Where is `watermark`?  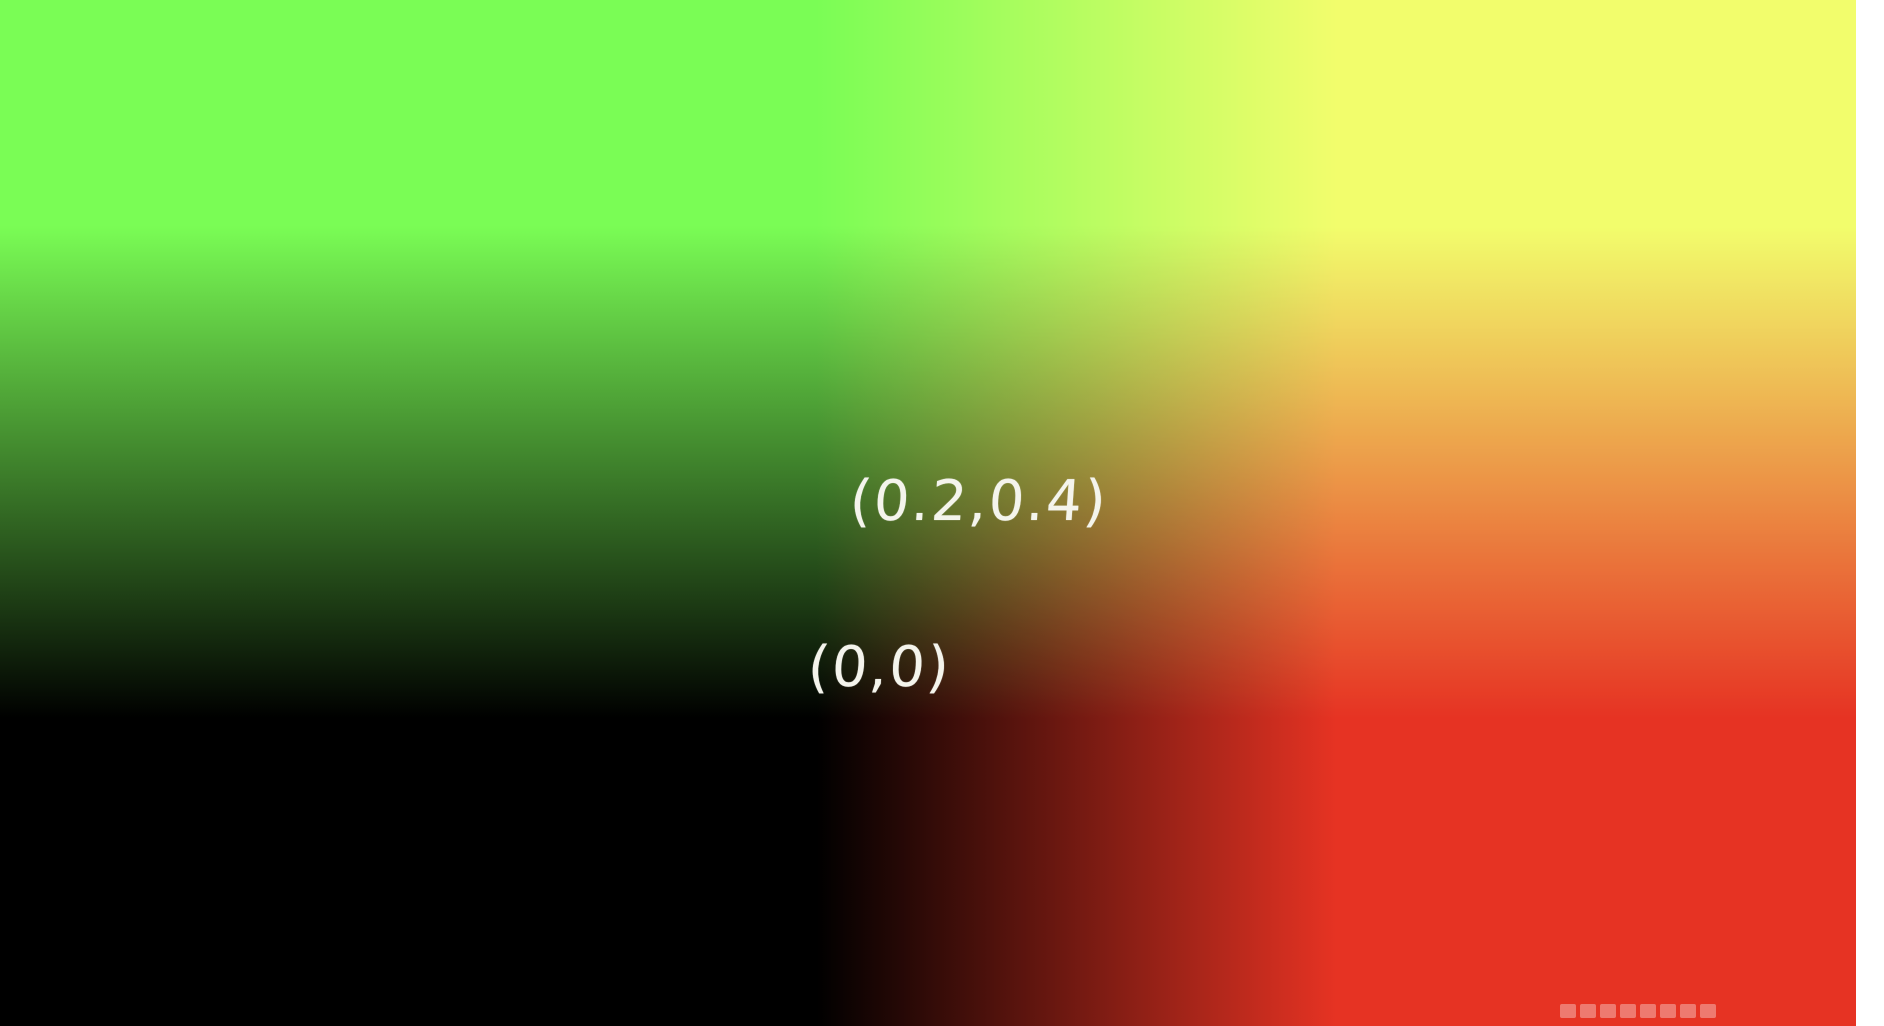
watermark is located at coordinates (1710, 1015).